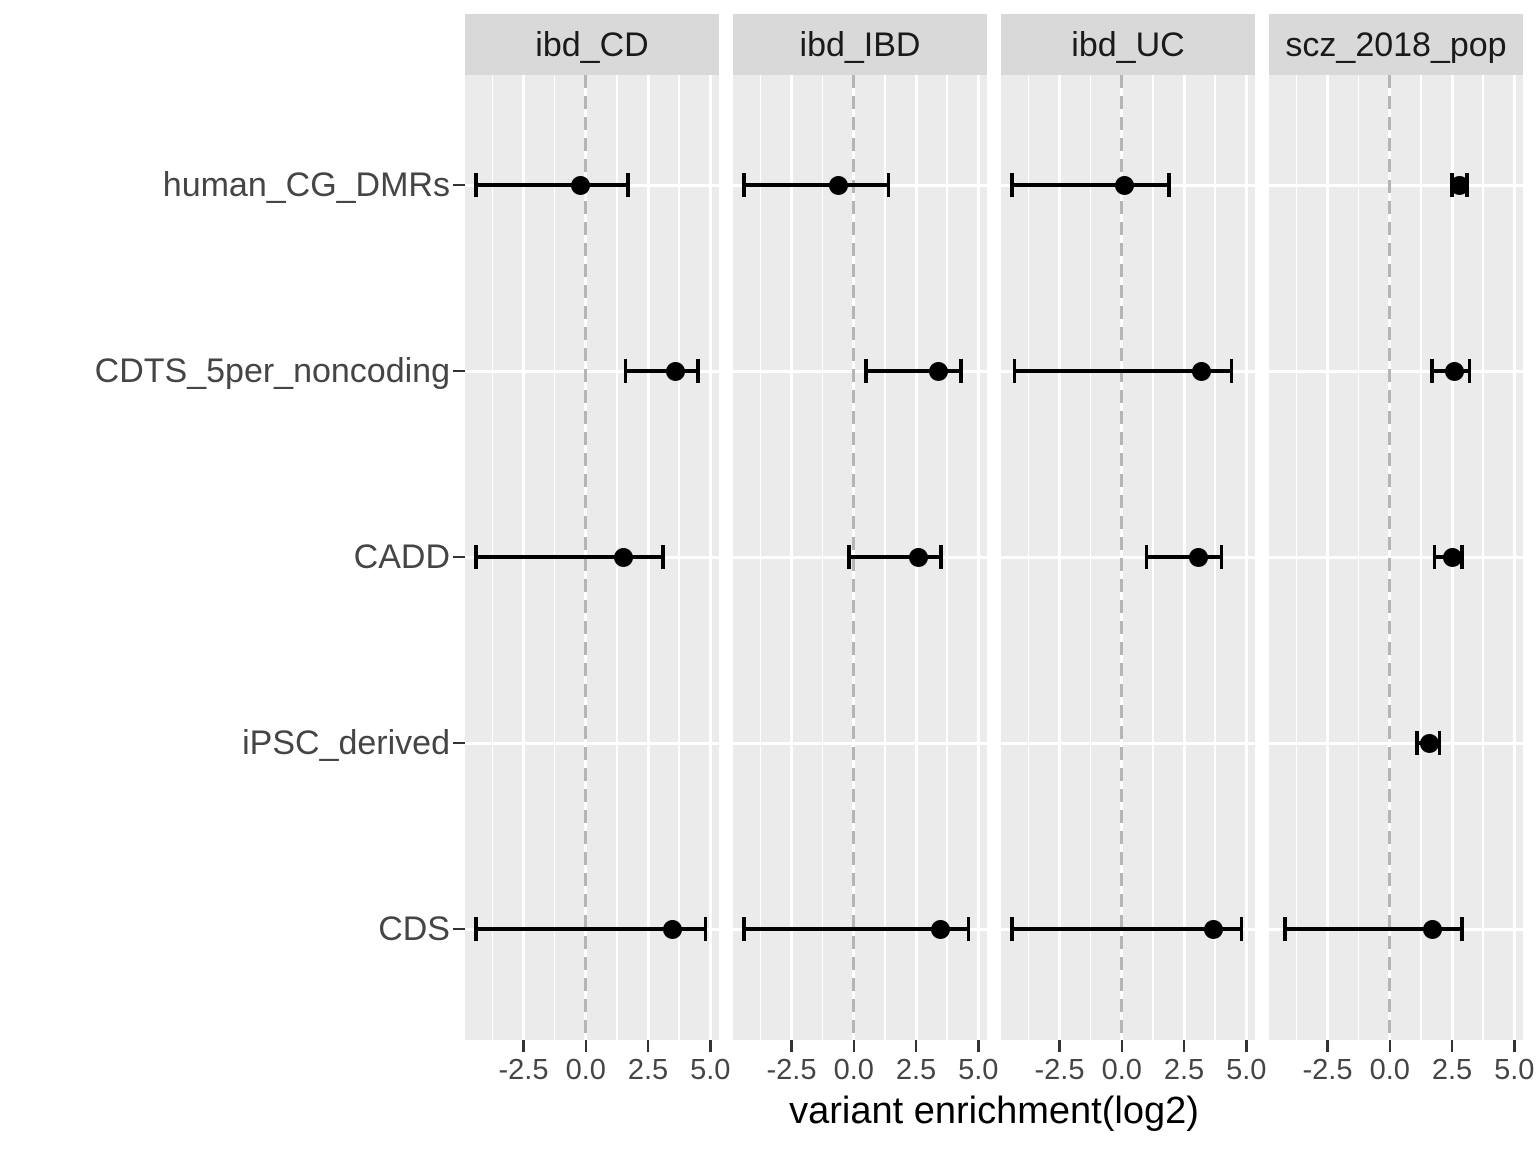 Image resolution: width=1536 pixels, height=1152 pixels. I want to click on facet-strip-label: ibd_CD, so click(592, 44).